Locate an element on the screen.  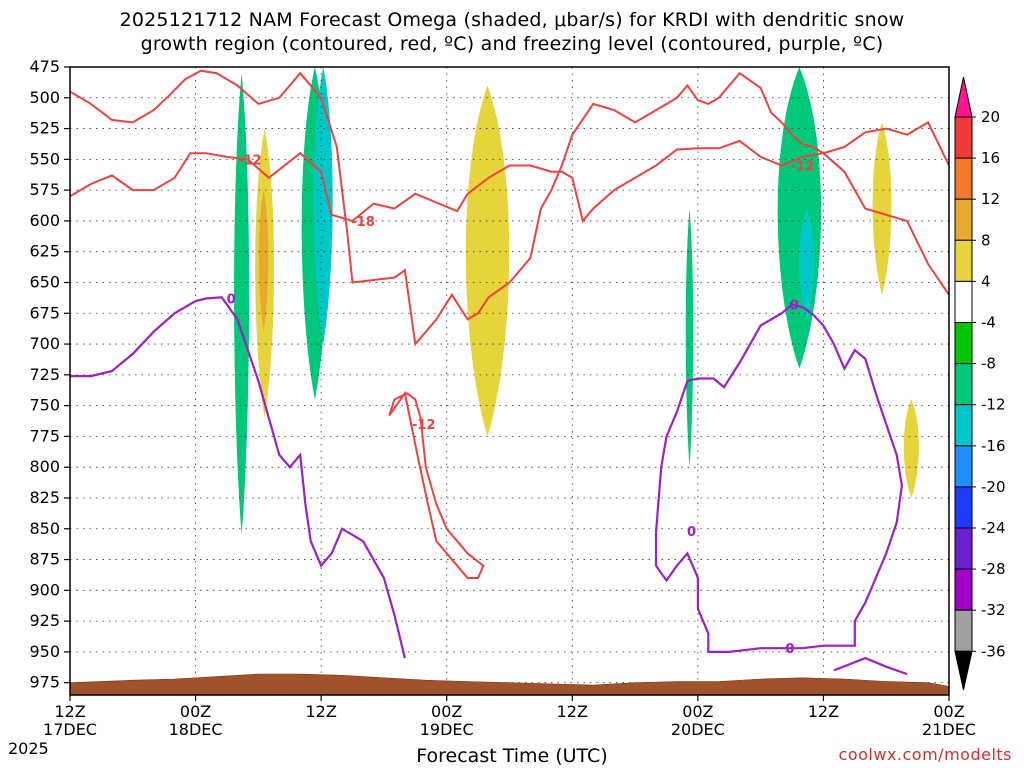
credit-label: coolwx.com/modelts is located at coordinates (925, 754).